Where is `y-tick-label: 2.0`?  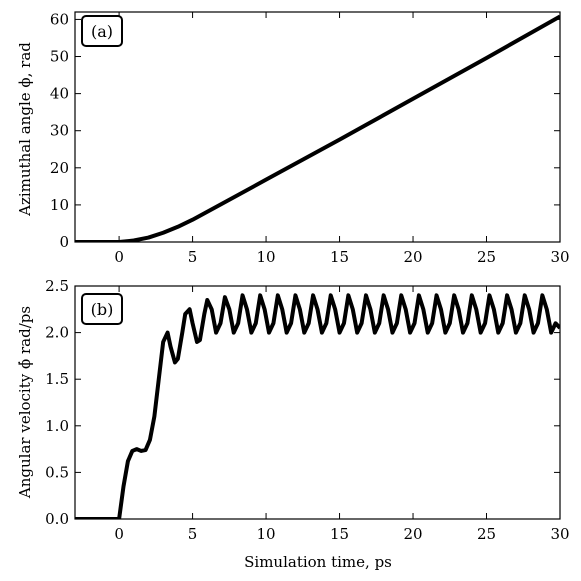 y-tick-label: 2.0 is located at coordinates (57, 333).